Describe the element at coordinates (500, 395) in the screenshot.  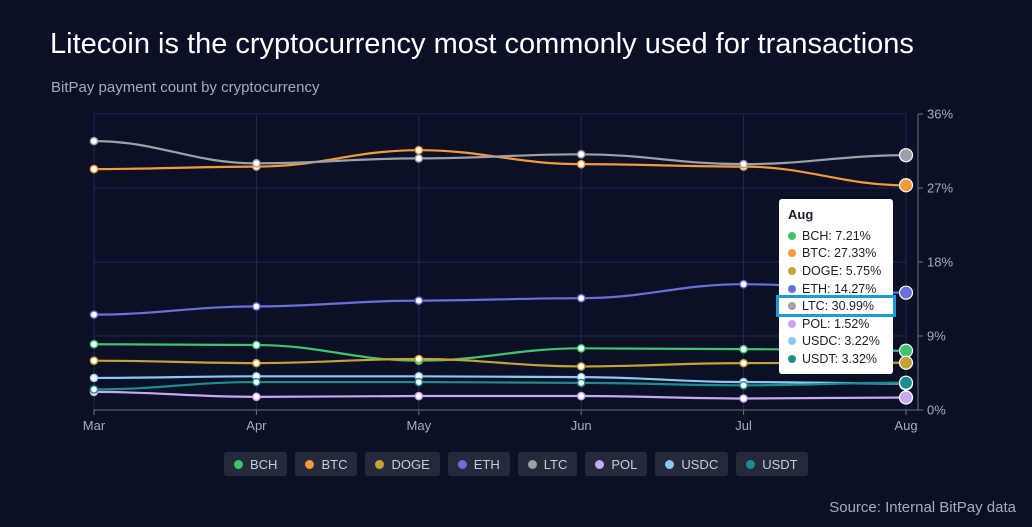
I see `series-line-pol` at that location.